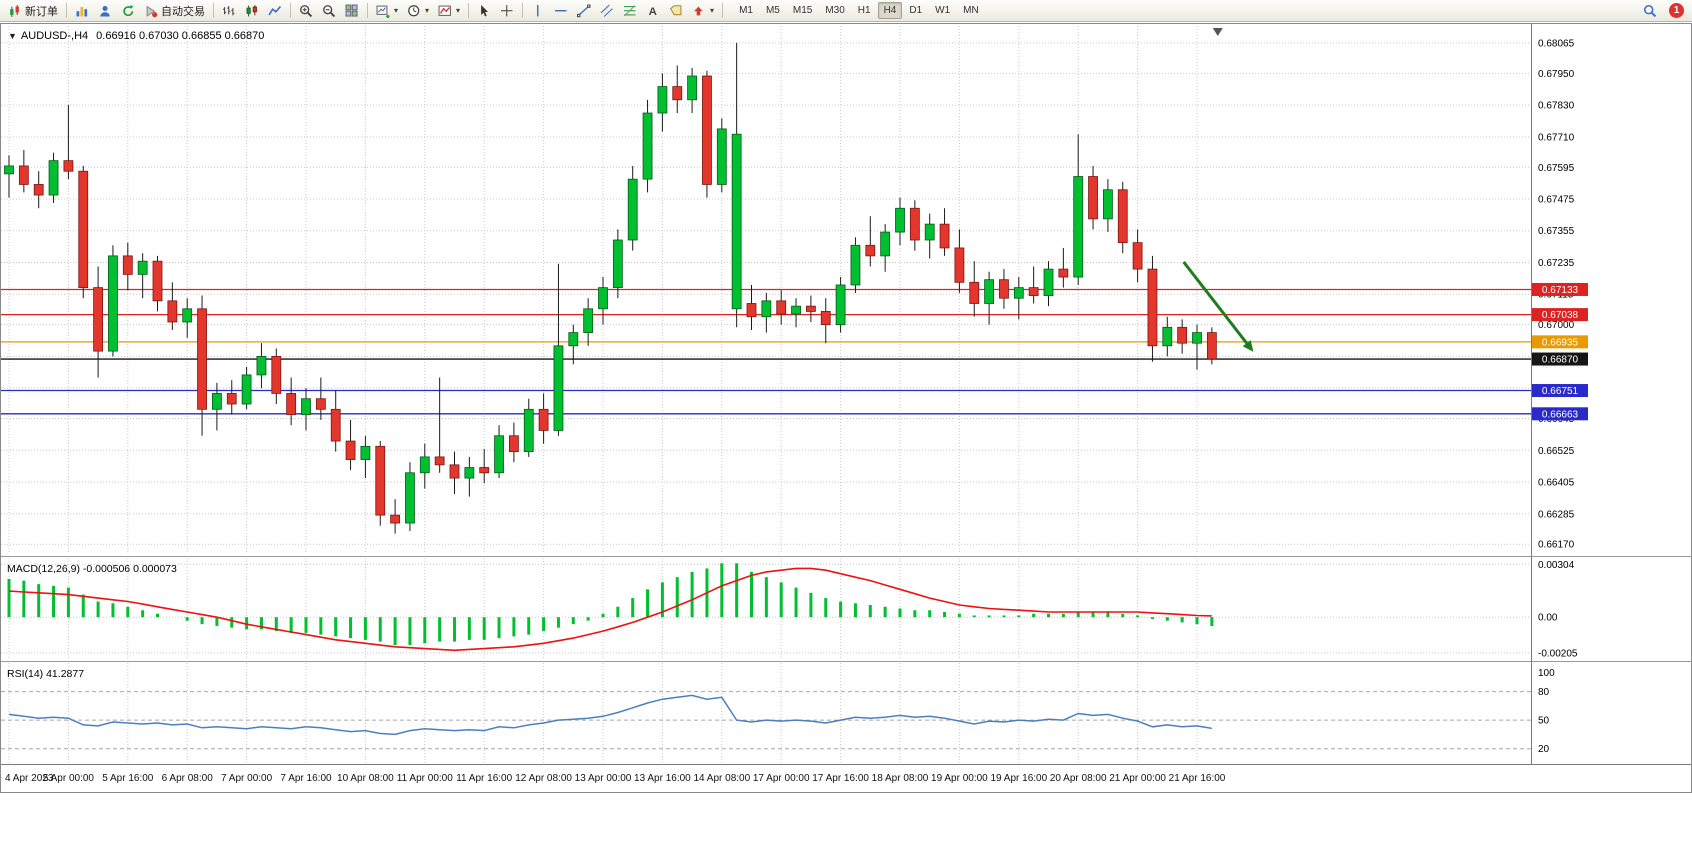 This screenshot has height=850, width=1692. Describe the element at coordinates (971, 10) in the screenshot. I see `timeframe-button-mn: MN` at that location.